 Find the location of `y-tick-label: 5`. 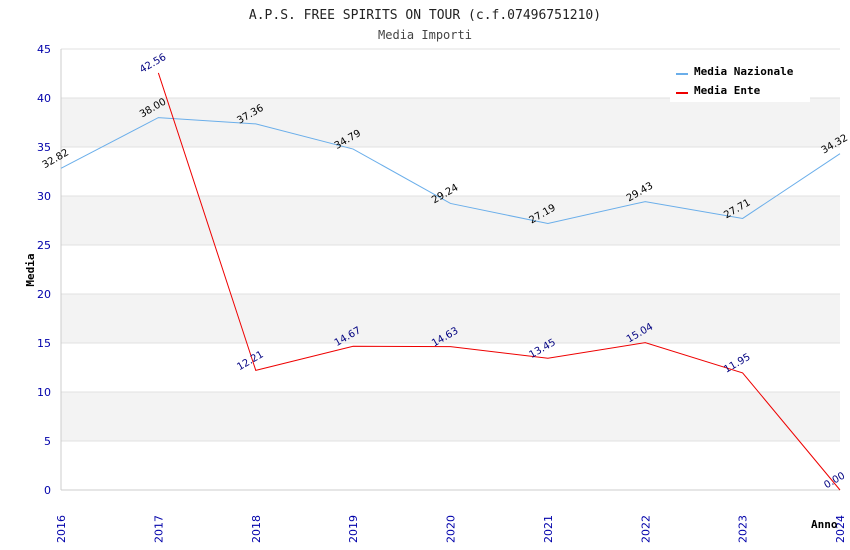

y-tick-label: 5 is located at coordinates (47, 441).